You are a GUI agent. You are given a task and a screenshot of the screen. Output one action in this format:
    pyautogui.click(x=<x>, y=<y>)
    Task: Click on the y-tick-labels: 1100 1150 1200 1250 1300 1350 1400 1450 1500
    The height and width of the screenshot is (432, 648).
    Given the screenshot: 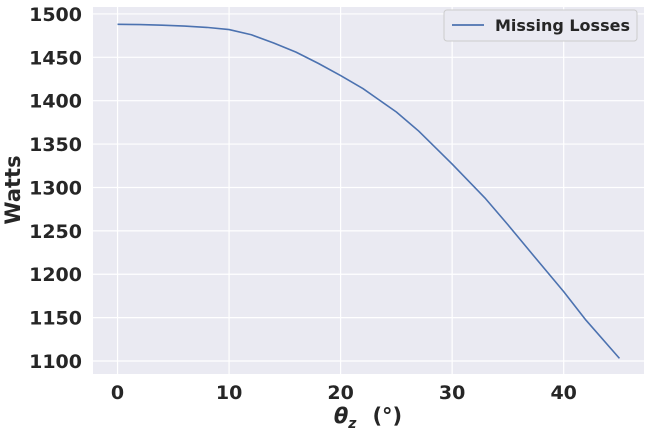 What is the action you would take?
    pyautogui.click(x=55, y=188)
    